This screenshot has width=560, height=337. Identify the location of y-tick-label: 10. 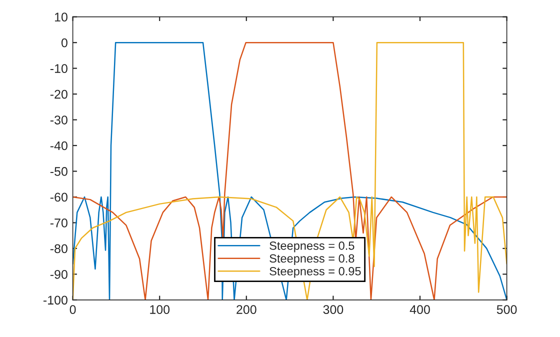
(61, 17).